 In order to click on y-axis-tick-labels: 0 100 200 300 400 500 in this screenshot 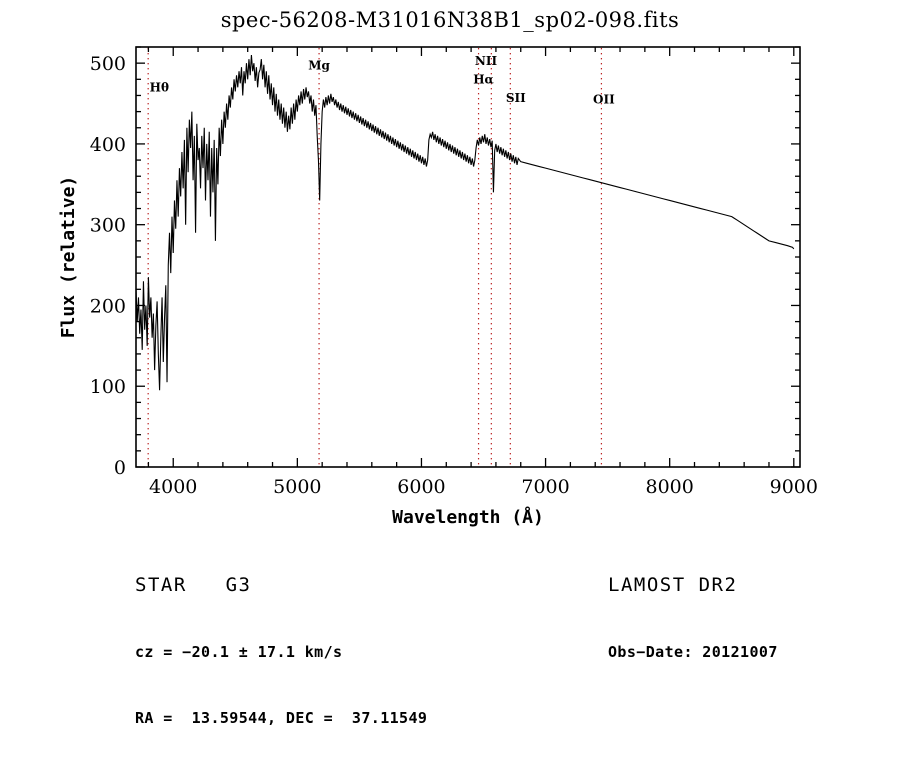, I will do `click(108, 266)`.